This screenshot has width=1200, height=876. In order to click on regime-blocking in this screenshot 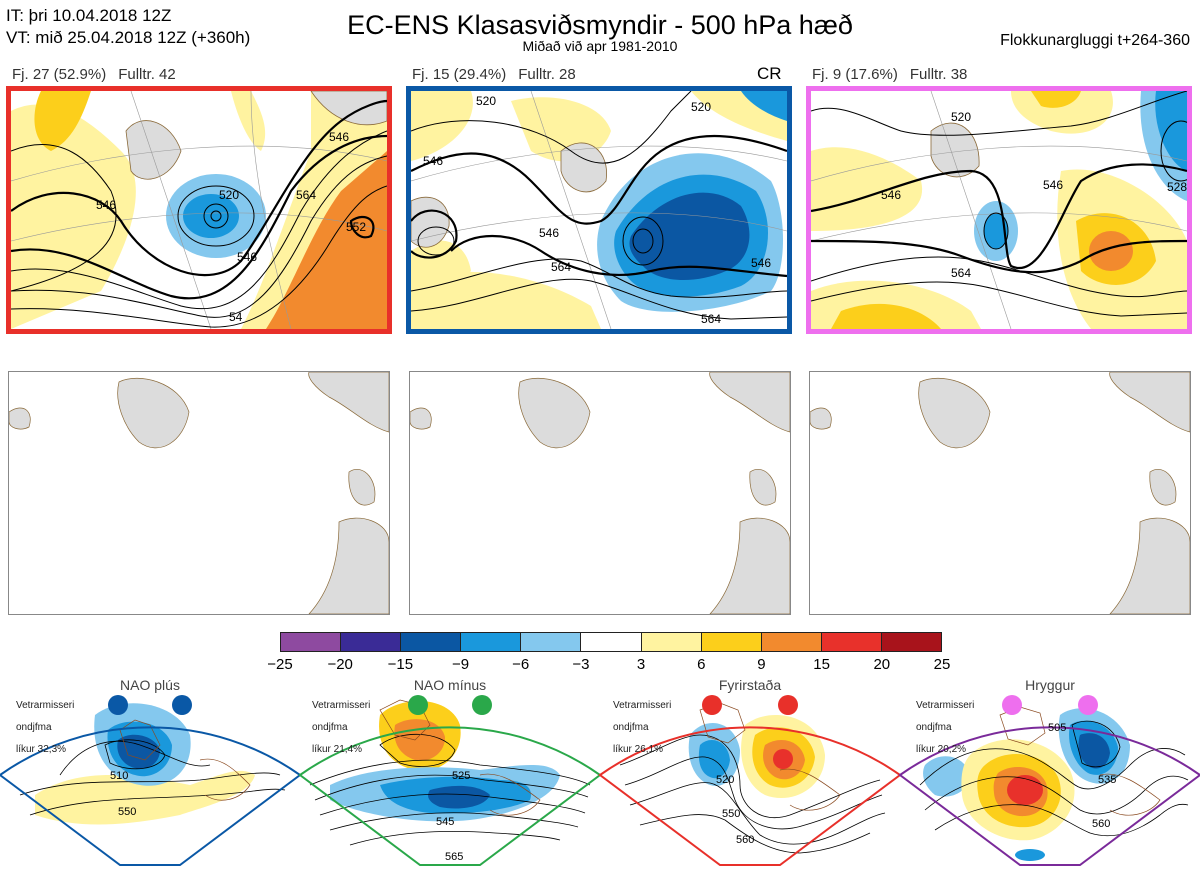, I will do `click(750, 780)`.